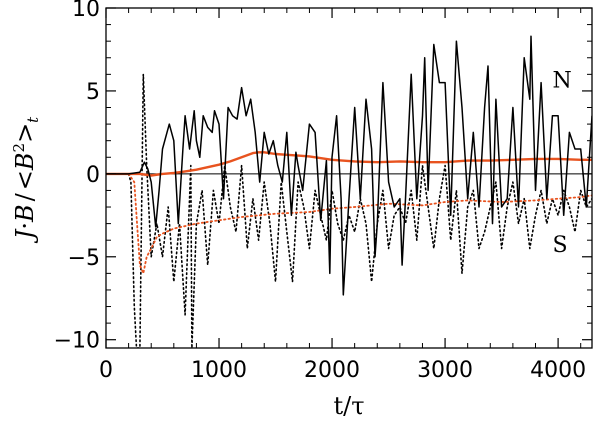  What do you see at coordinates (25, 213) in the screenshot?
I see `y-axis-title-b: B` at bounding box center [25, 213].